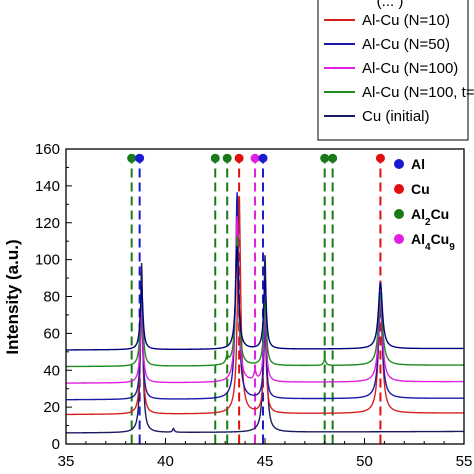 Image resolution: width=474 pixels, height=474 pixels. What do you see at coordinates (430, 217) in the screenshot?
I see `phase-label: Al2Cu` at bounding box center [430, 217].